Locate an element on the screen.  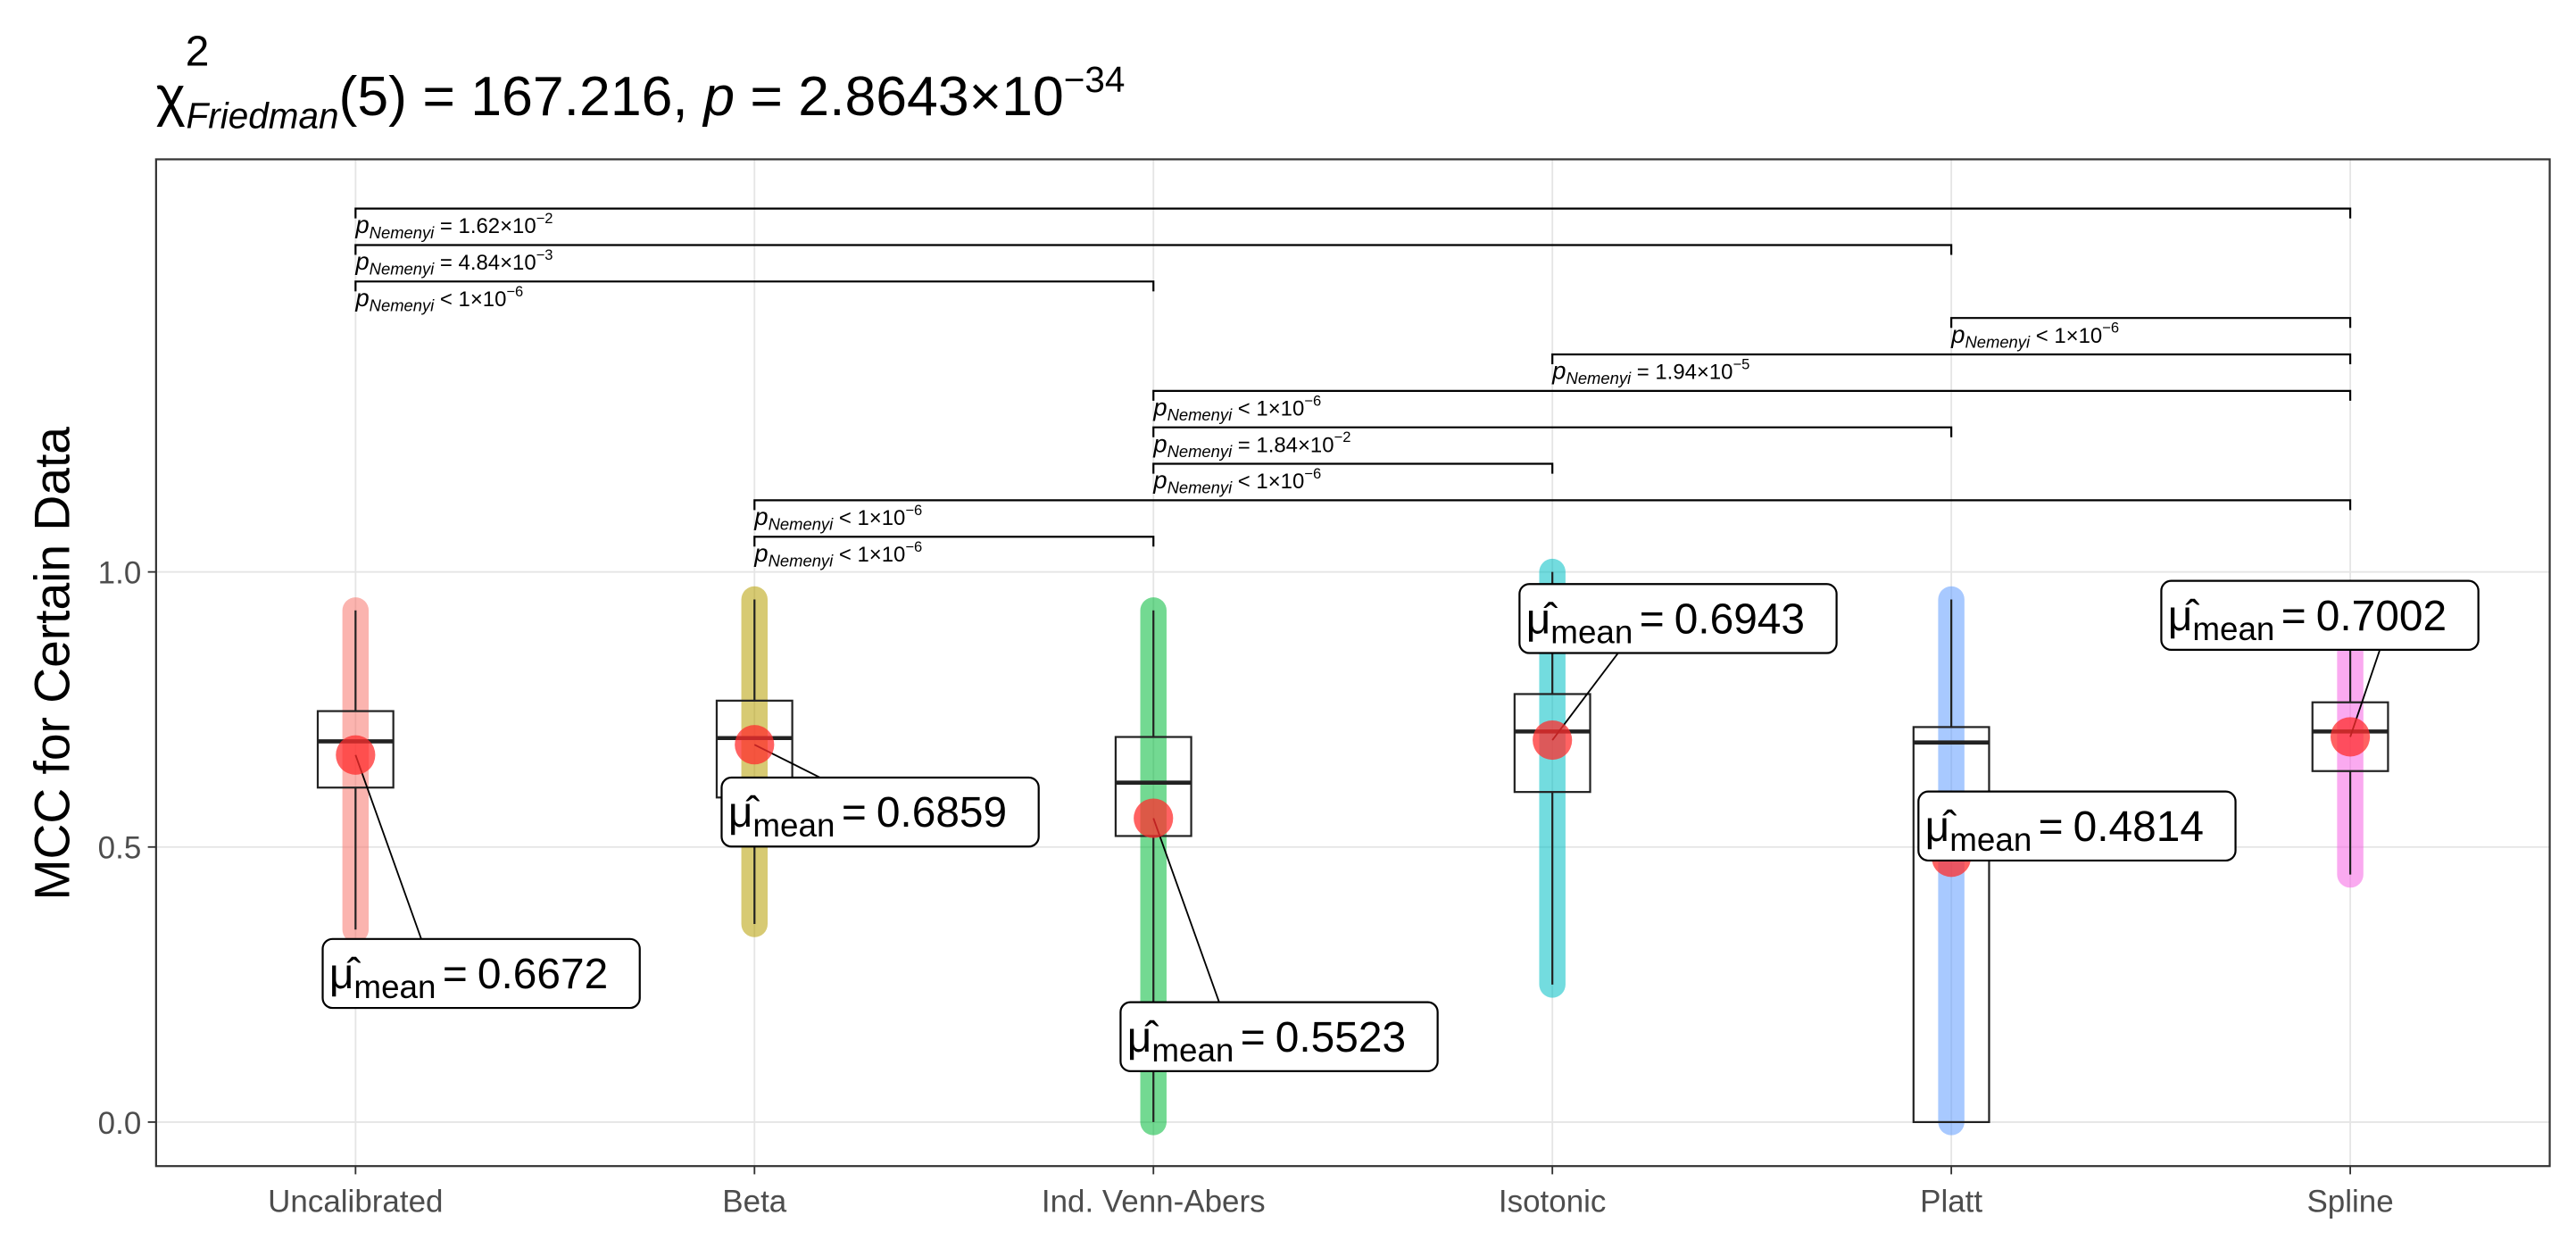
comparison-label: pNemenyi = 1.94×10−5 is located at coordinates (1650, 372).